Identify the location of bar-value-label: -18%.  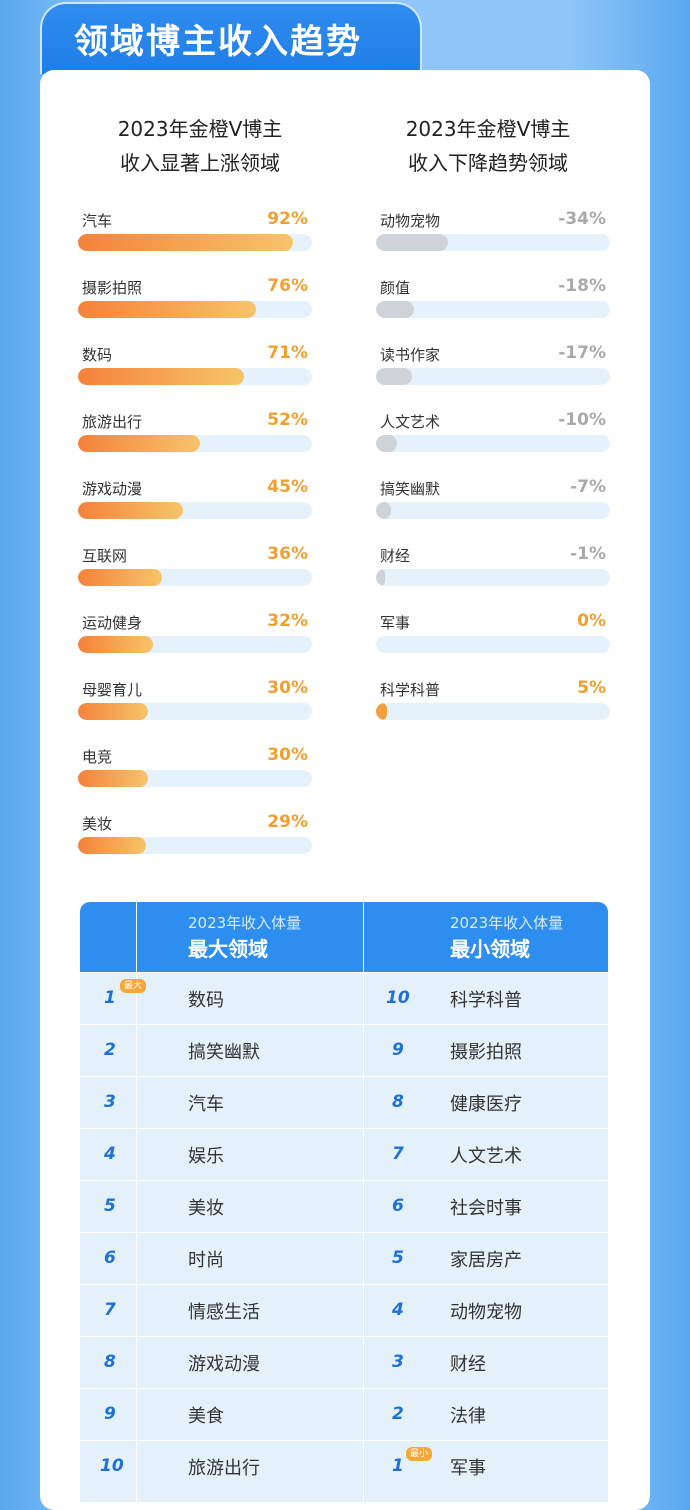
(582, 286).